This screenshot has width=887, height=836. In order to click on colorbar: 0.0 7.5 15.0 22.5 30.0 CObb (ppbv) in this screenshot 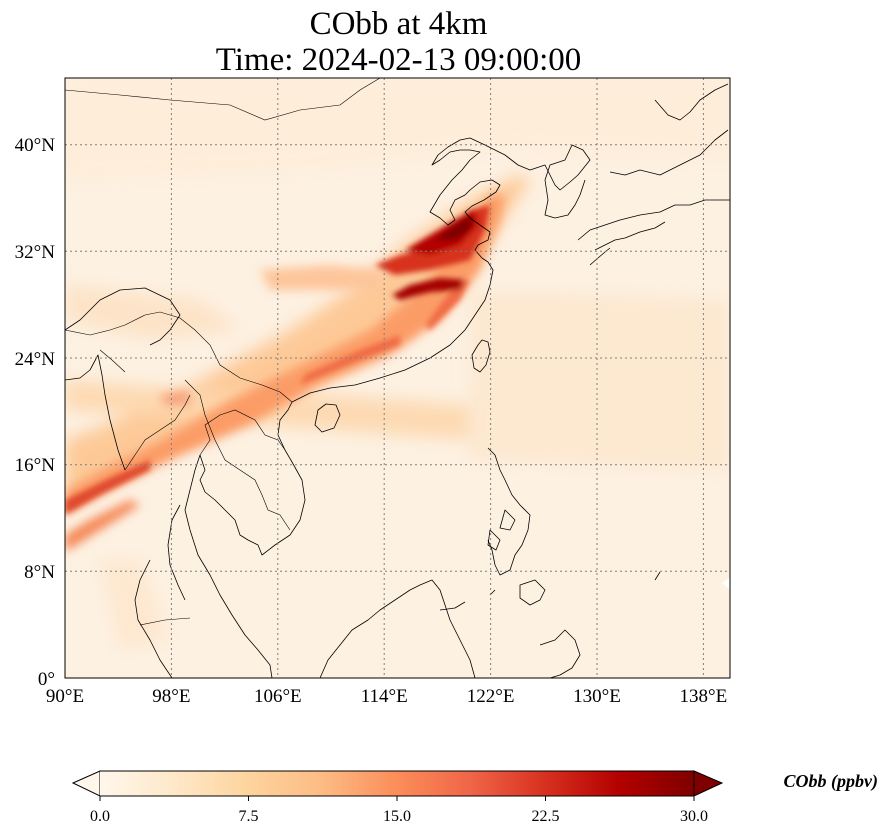, I will do `click(474, 797)`.